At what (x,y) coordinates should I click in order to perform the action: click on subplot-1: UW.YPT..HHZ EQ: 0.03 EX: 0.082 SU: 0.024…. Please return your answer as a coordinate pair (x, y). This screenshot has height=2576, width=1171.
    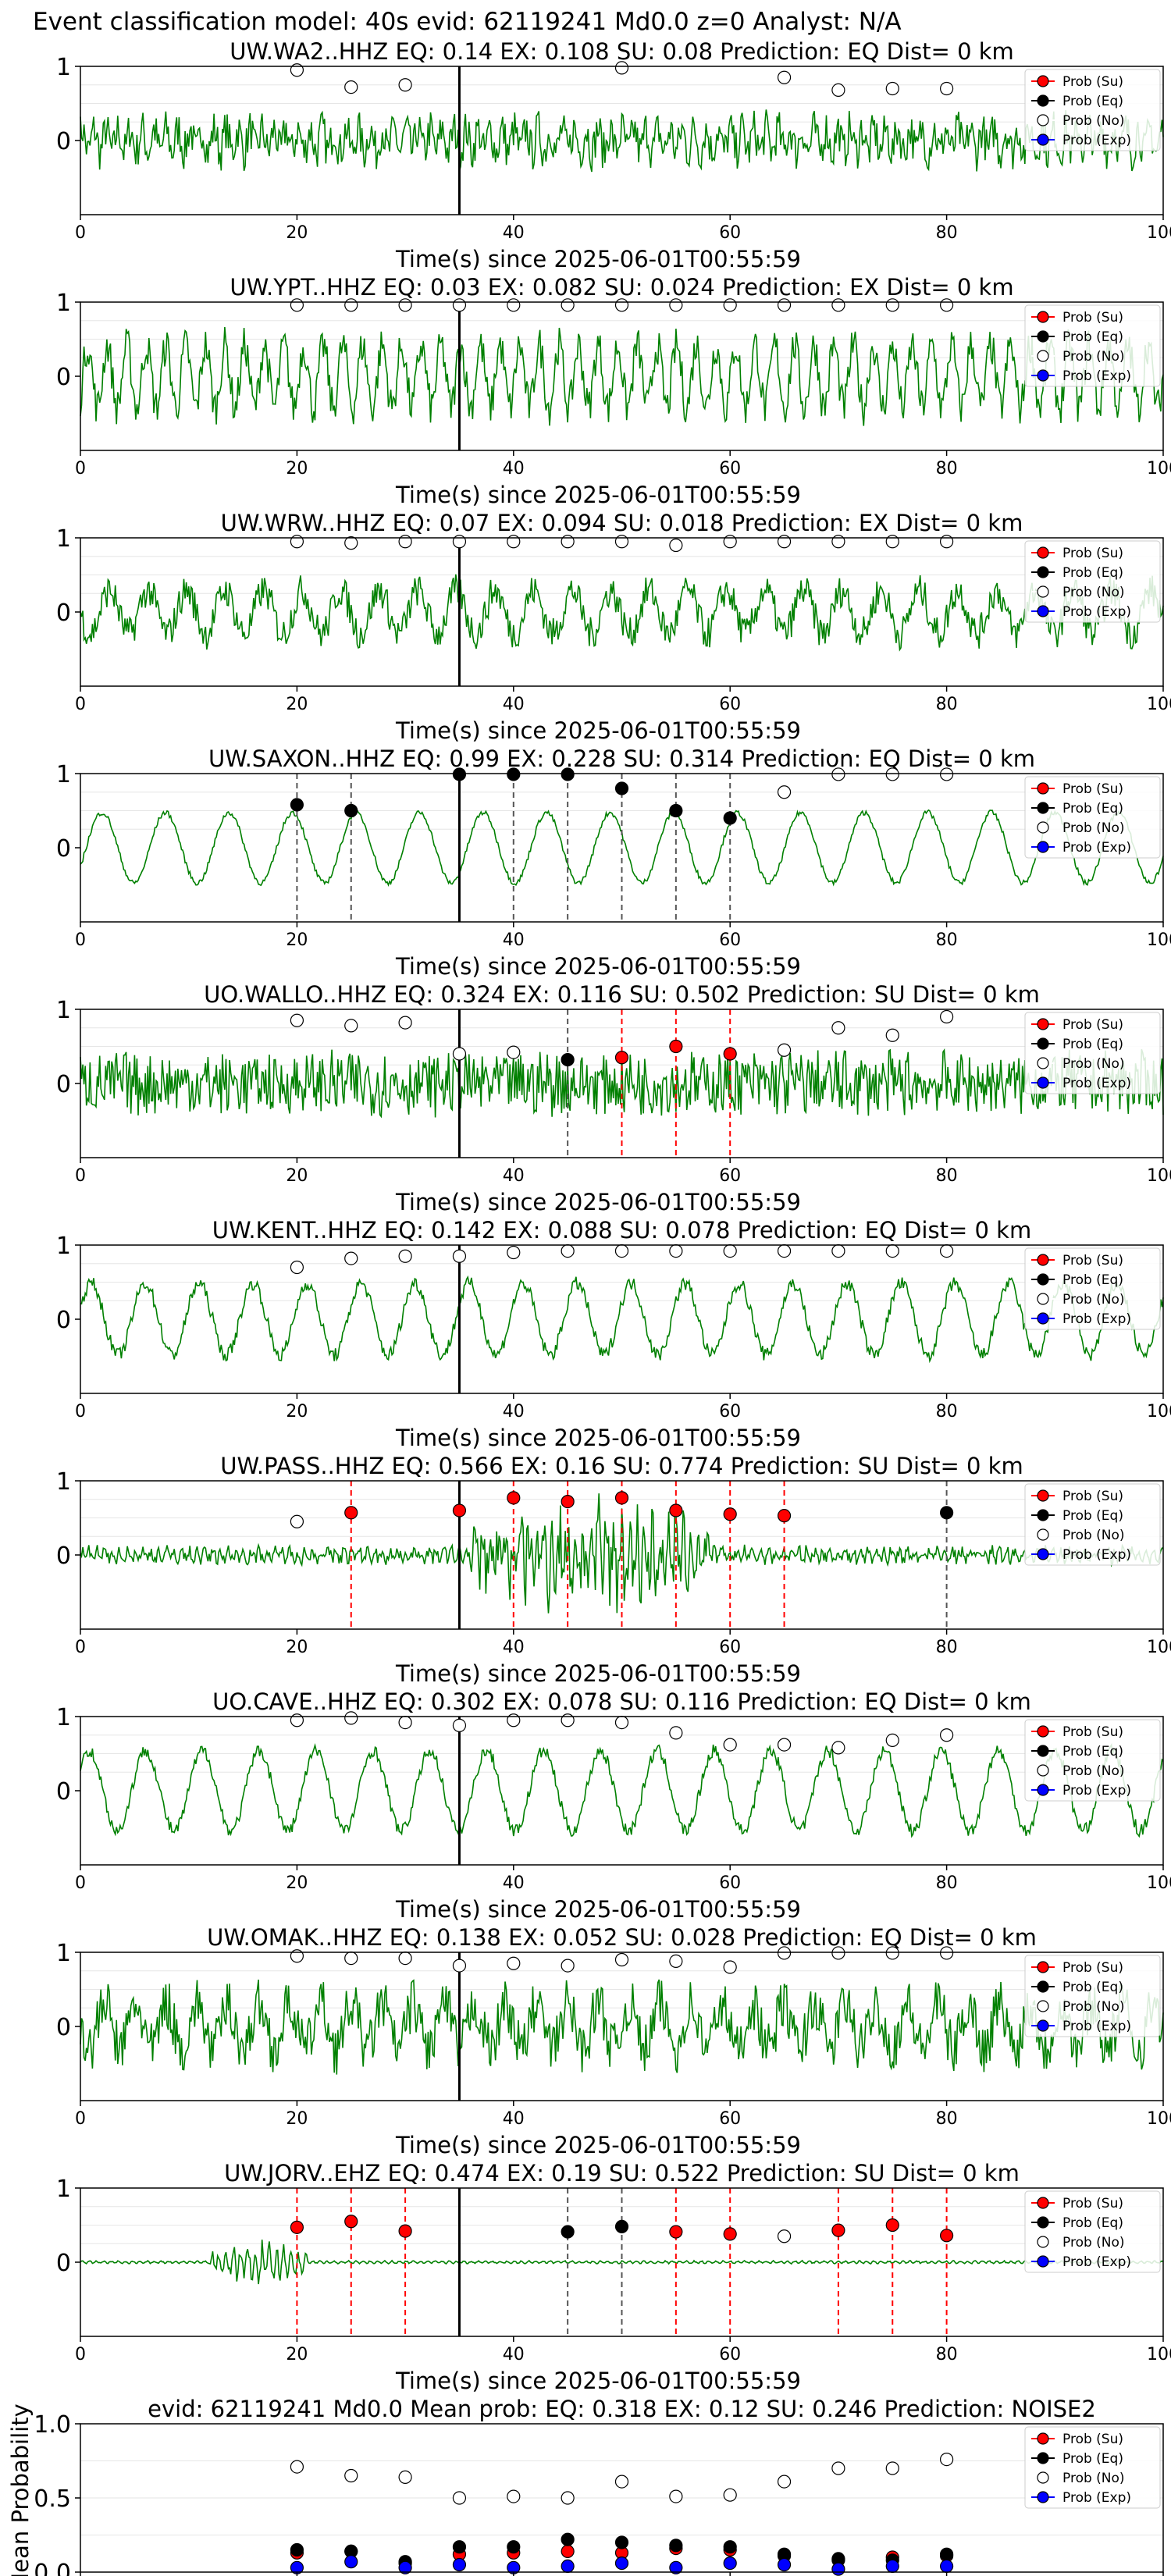
    Looking at the image, I should click on (613, 391).